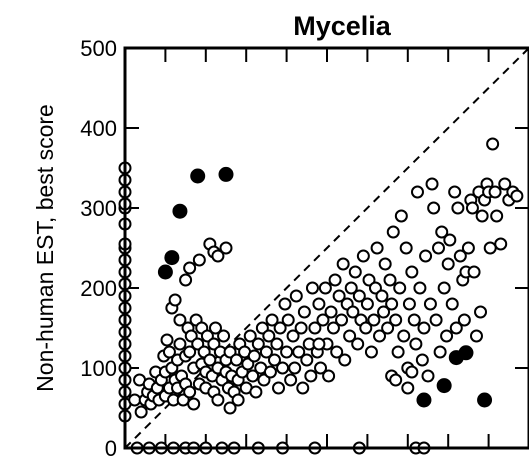 This screenshot has width=529, height=456. I want to click on y-tick-labels: 0 100 200 300 400 500, so click(98, 246).